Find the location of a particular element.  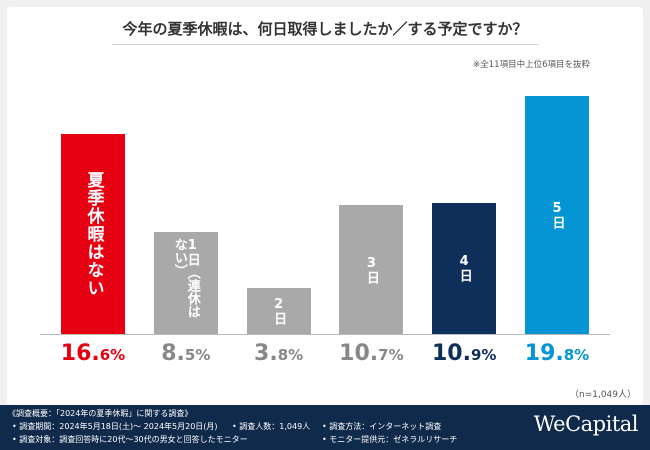

value-label-6: 19.8% is located at coordinates (557, 353).